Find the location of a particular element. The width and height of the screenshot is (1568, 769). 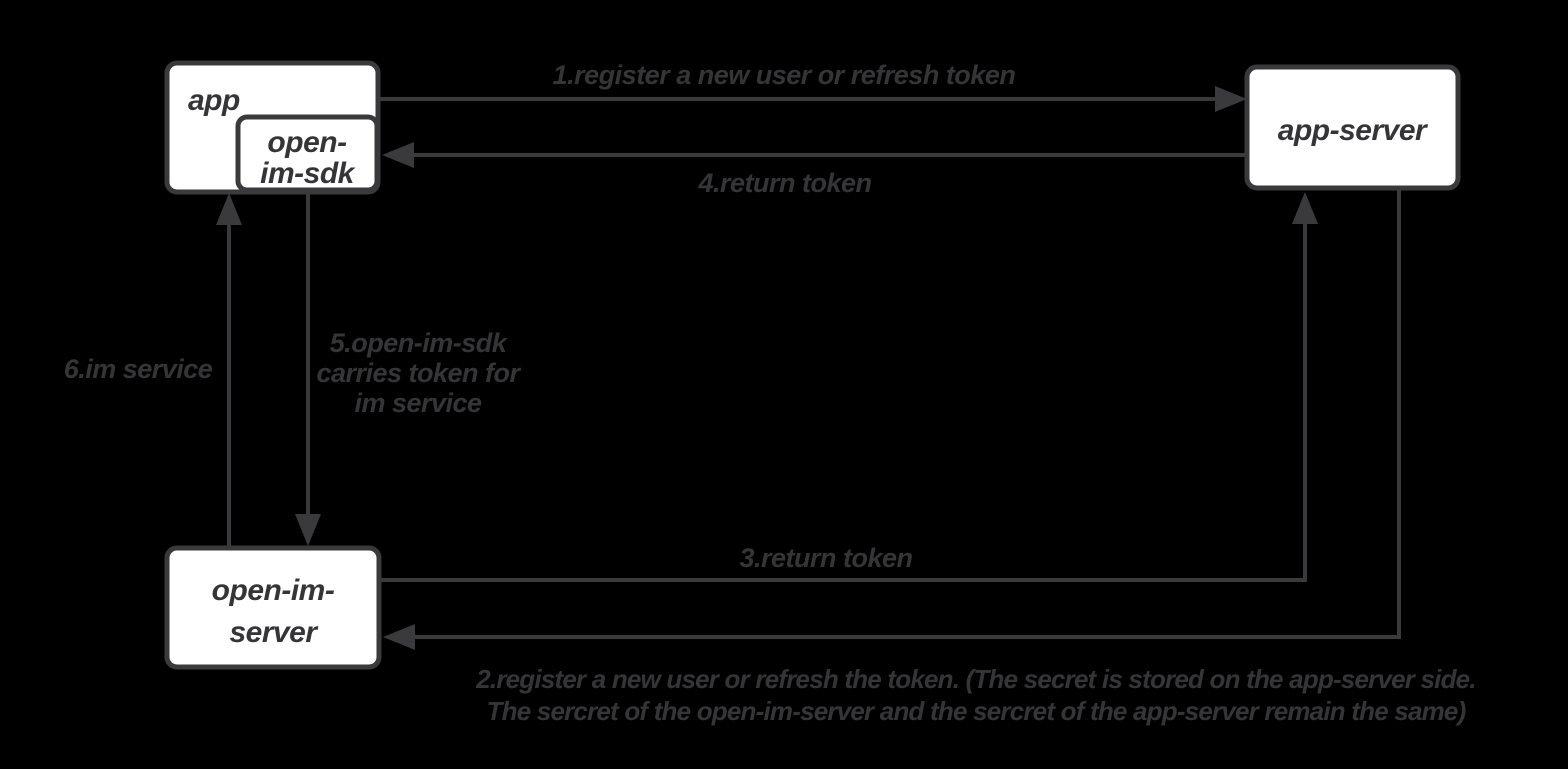

edge-return-token-to-sdk: 4.return token is located at coordinates (814, 170).